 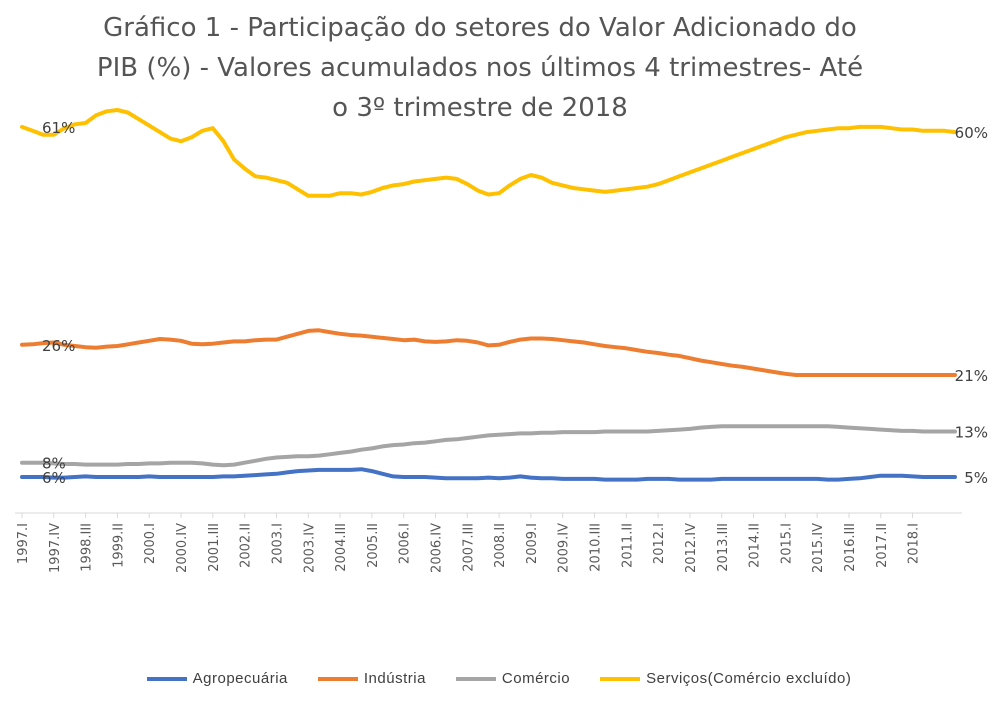 What do you see at coordinates (488, 446) in the screenshot?
I see `series-line-comercio` at bounding box center [488, 446].